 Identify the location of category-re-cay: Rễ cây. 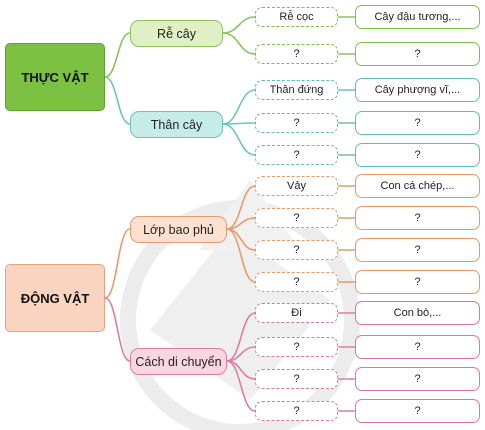
(176, 33).